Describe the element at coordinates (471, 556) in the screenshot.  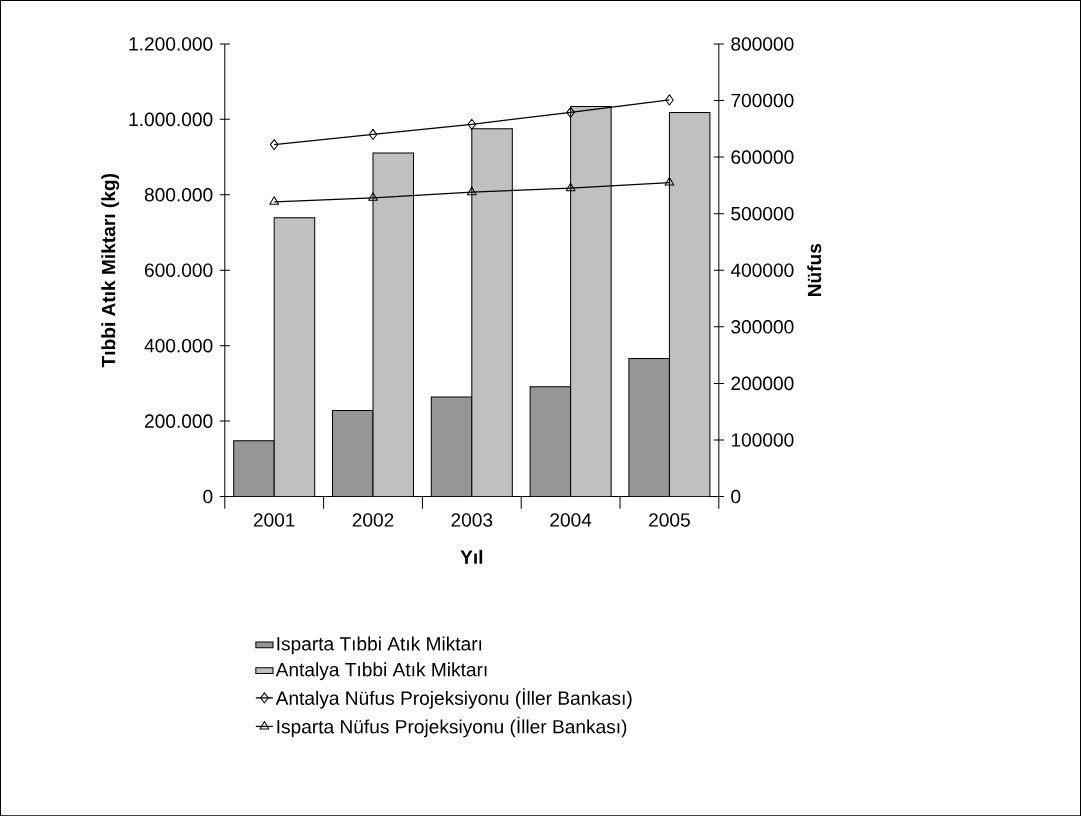
I see `x-axis-title: Yıl` at that location.